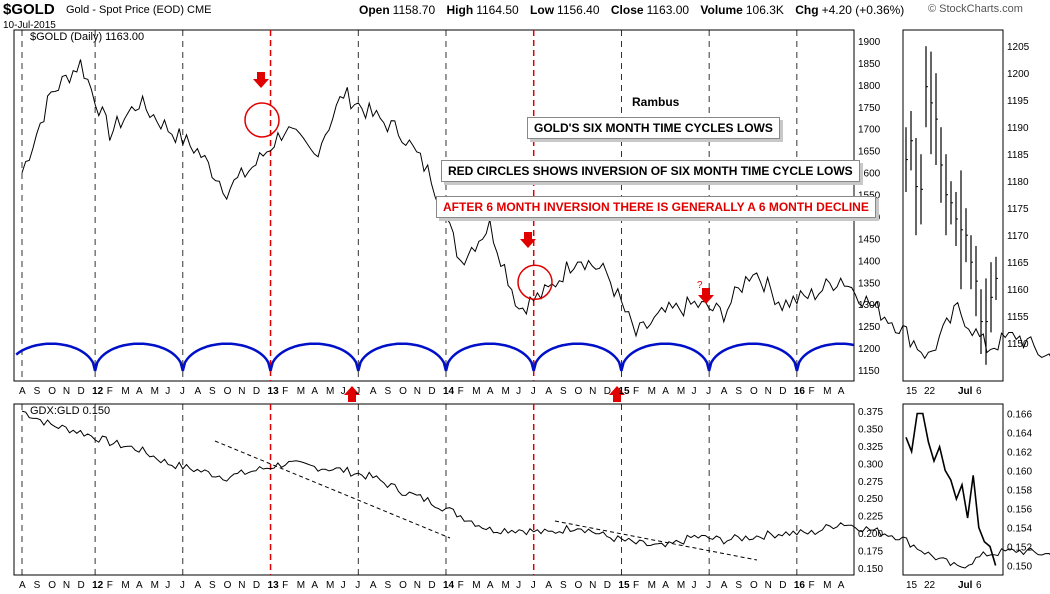 The width and height of the screenshot is (1050, 594). I want to click on side-y-tick: 1195, so click(1018, 101).